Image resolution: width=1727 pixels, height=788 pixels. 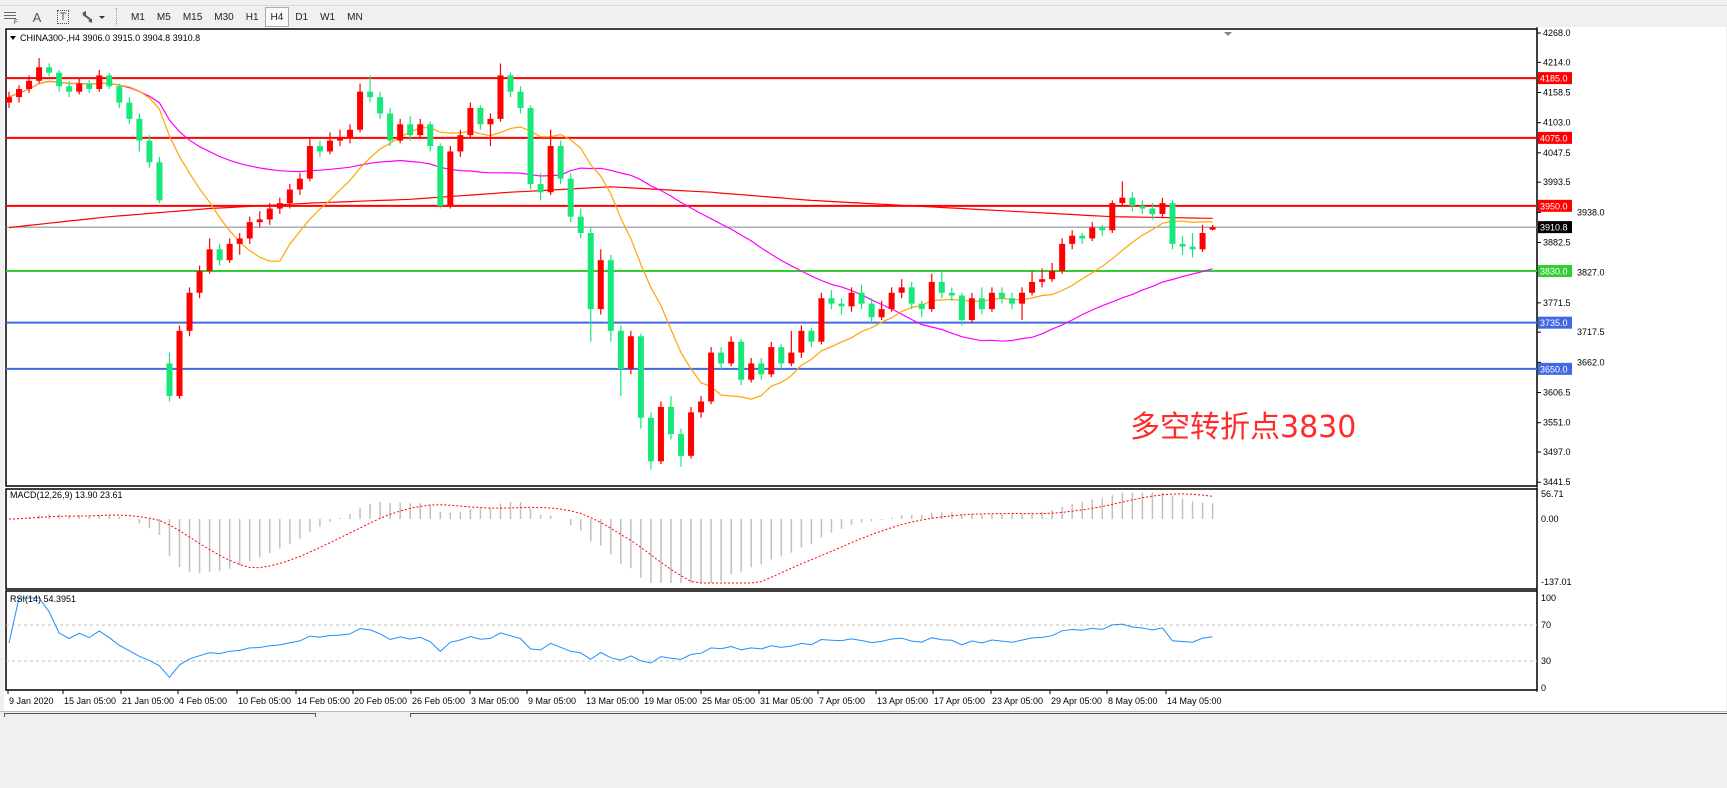 I want to click on date-label: 4 Feb 05:00, so click(x=203, y=701).